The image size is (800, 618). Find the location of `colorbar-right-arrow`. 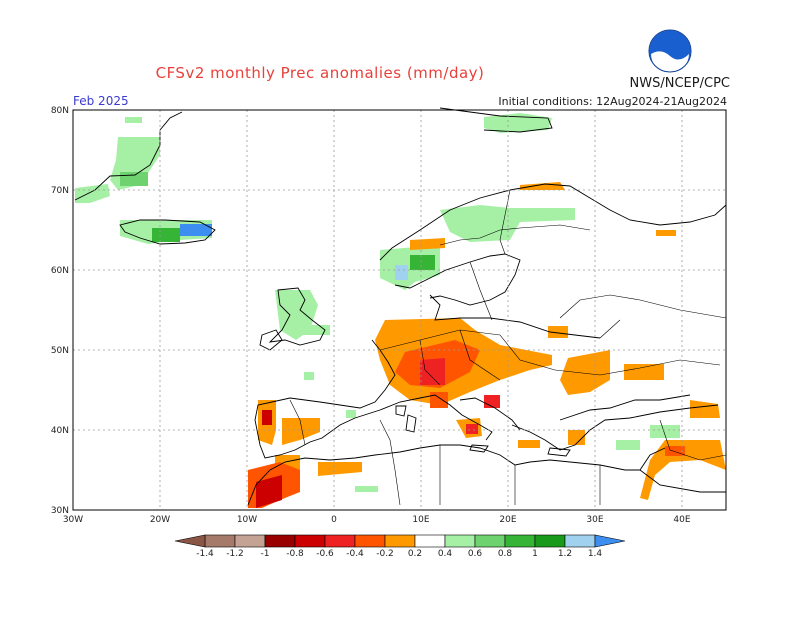

colorbar-right-arrow is located at coordinates (610, 541).